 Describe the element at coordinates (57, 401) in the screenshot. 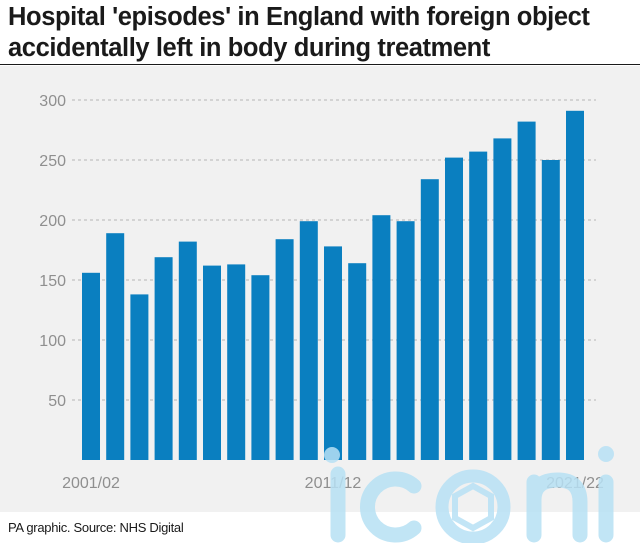

I see `y-tick-label: 50` at that location.